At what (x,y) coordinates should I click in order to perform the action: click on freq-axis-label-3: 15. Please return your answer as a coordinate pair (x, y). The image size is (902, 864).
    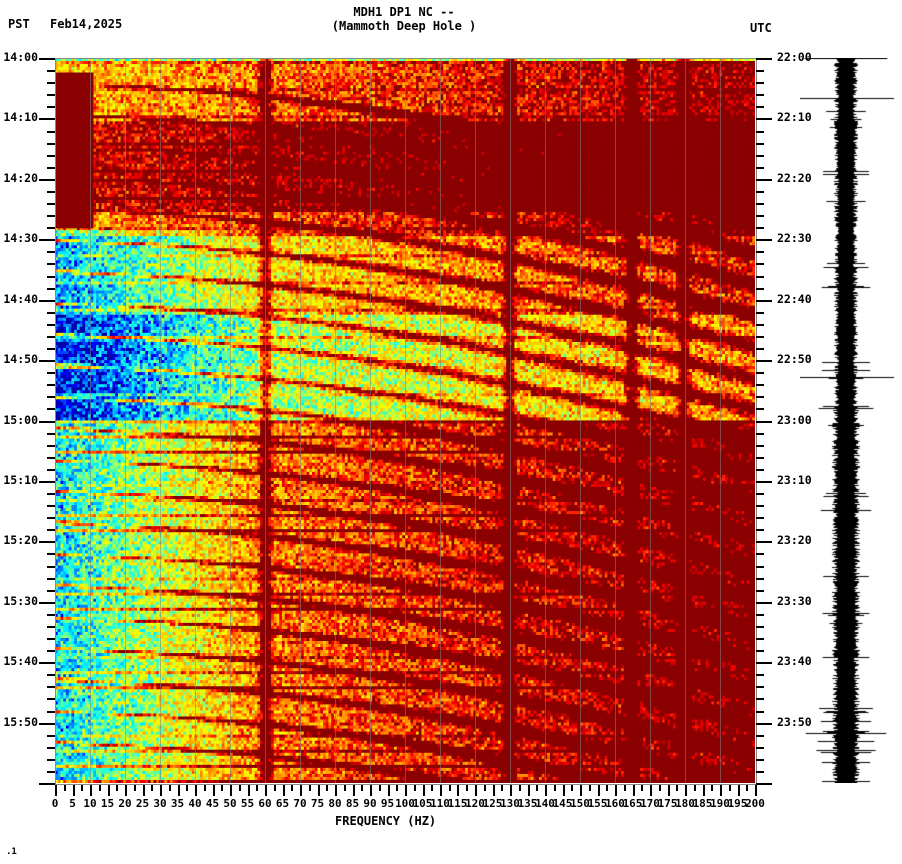
    Looking at the image, I should click on (107, 803).